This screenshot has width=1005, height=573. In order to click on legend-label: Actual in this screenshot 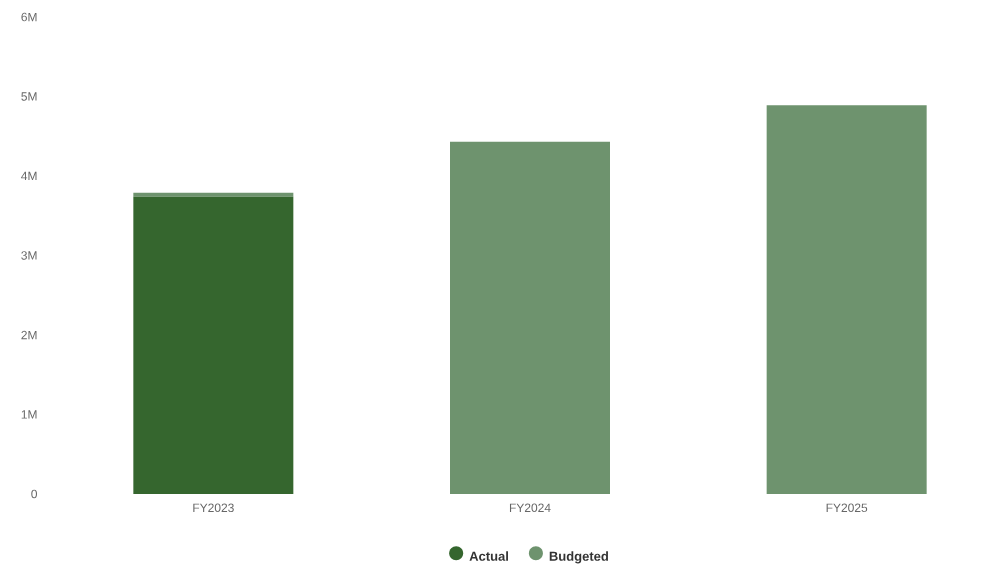, I will do `click(488, 556)`.